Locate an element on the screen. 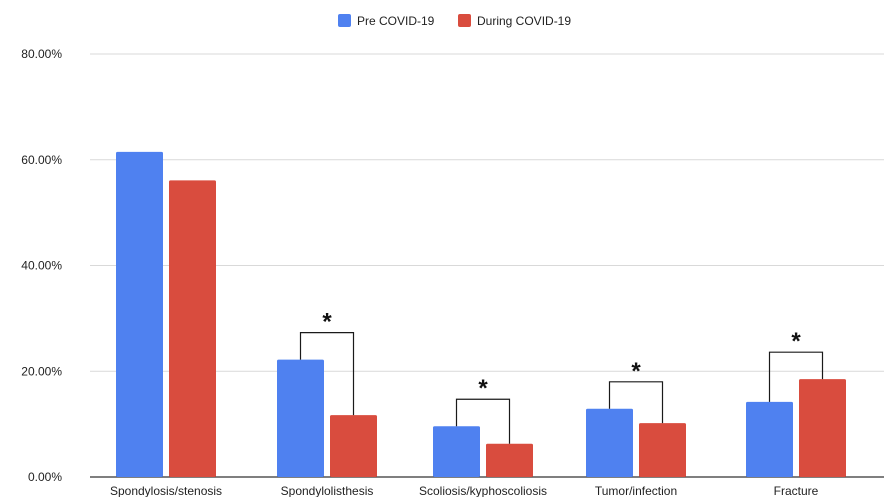  x-category-label: Scoliosis/kyphoscoliosis is located at coordinates (483, 490).